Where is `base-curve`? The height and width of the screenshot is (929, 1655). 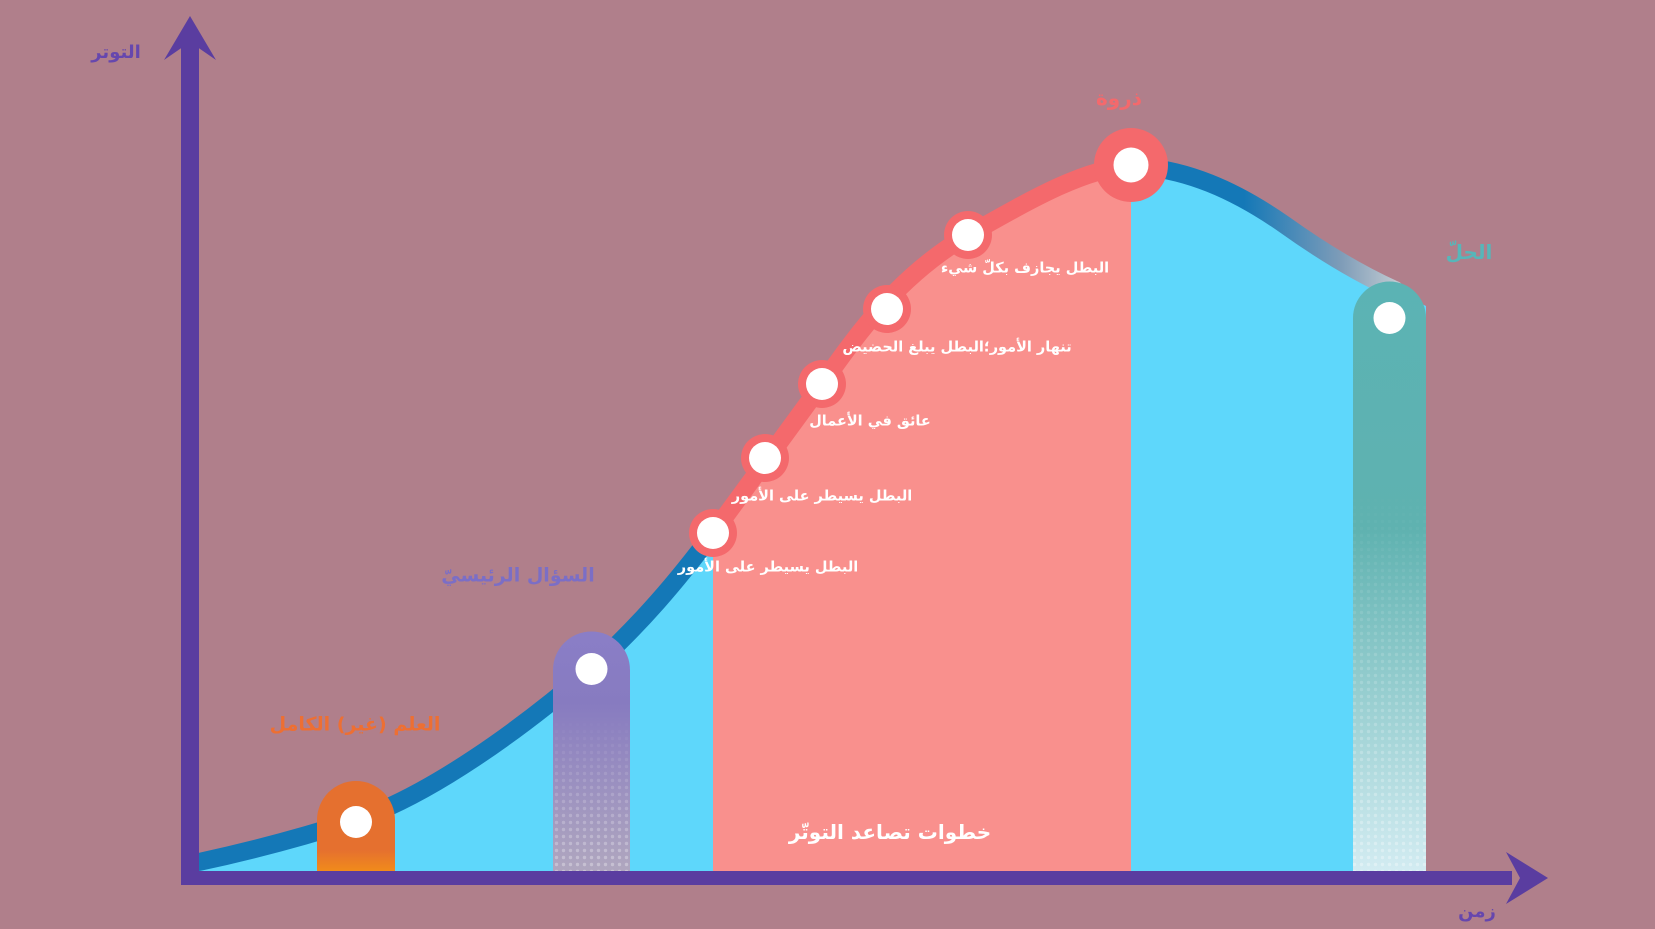 base-curve is located at coordinates (456, 697).